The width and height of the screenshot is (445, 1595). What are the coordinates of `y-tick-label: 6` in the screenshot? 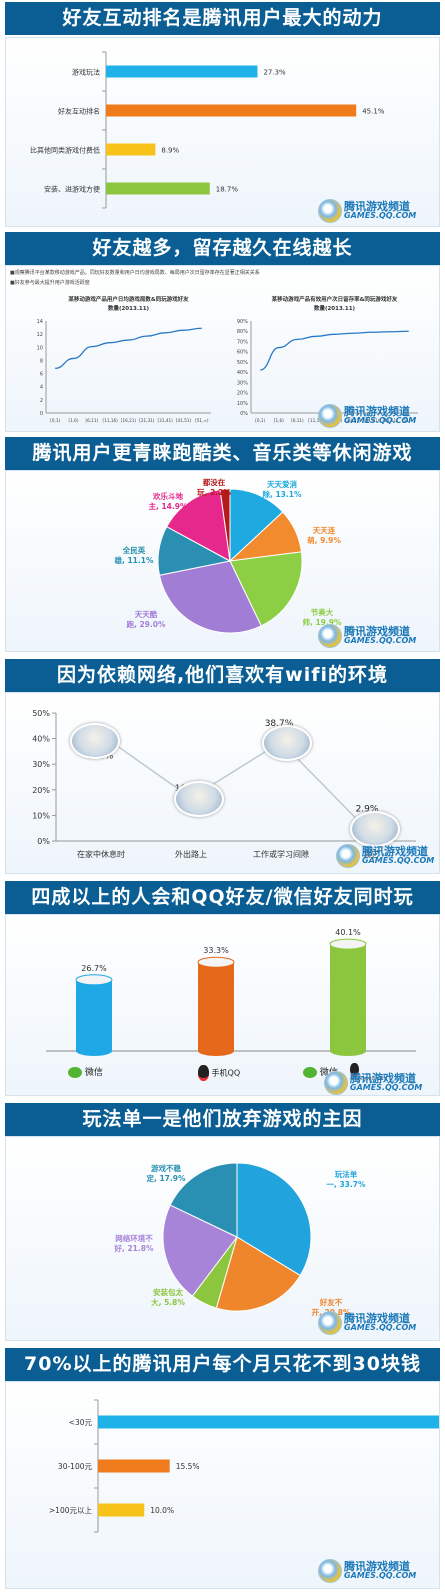 It's located at (41, 375).